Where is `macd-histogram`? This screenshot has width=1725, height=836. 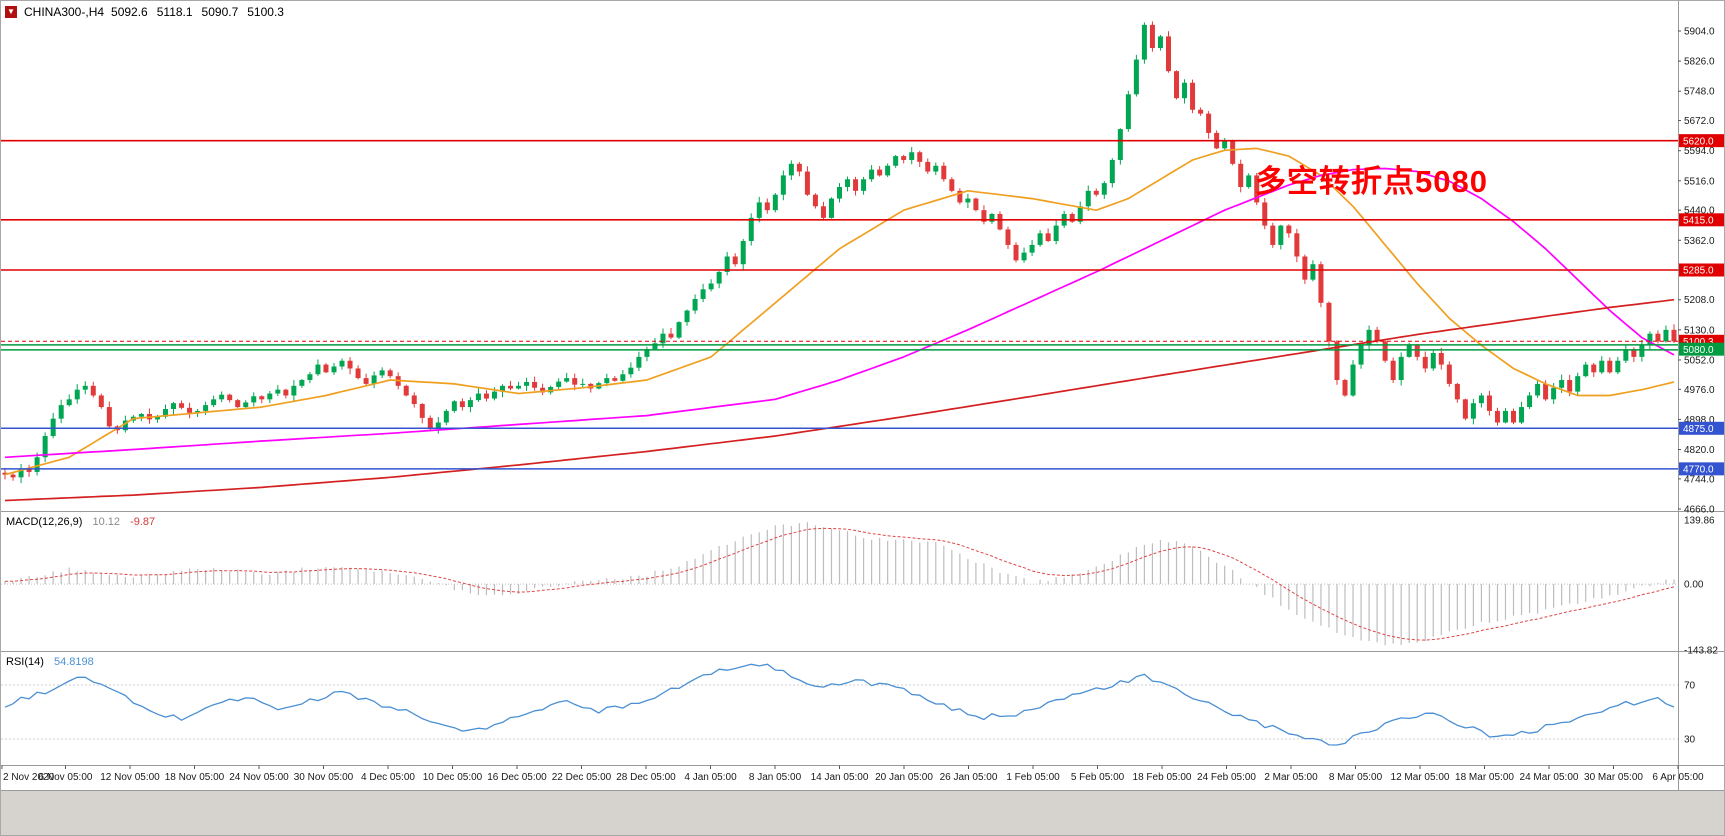
macd-histogram is located at coordinates (839, 584).